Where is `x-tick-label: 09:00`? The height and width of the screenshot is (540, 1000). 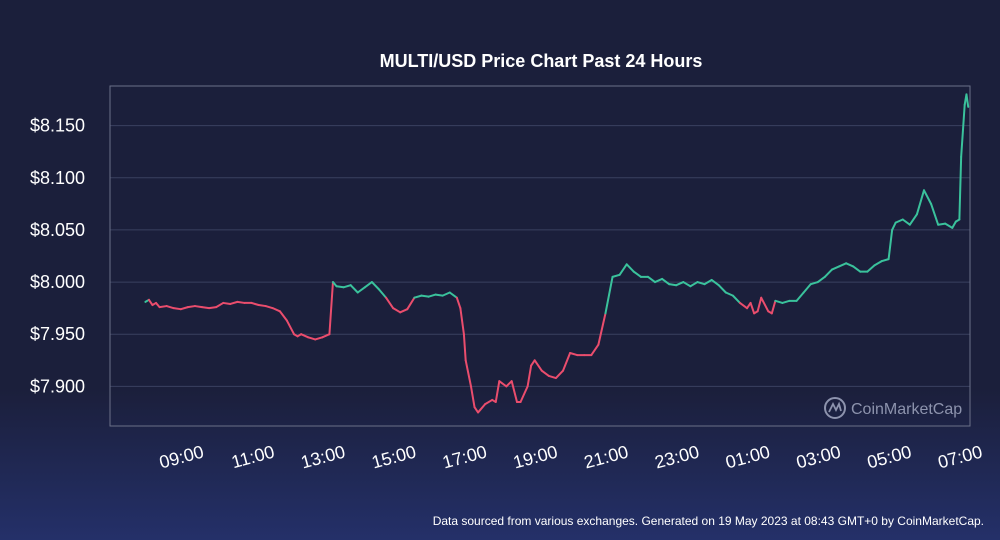
x-tick-label: 09:00 is located at coordinates (181, 457).